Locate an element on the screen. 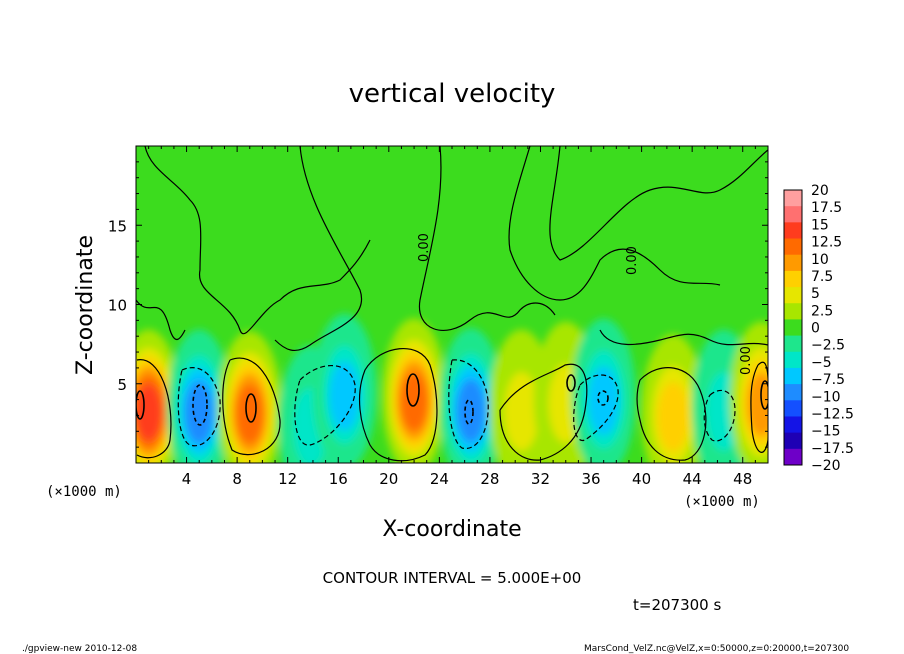 This screenshot has height=654, width=904. x-tick-label: 48 is located at coordinates (742, 479).